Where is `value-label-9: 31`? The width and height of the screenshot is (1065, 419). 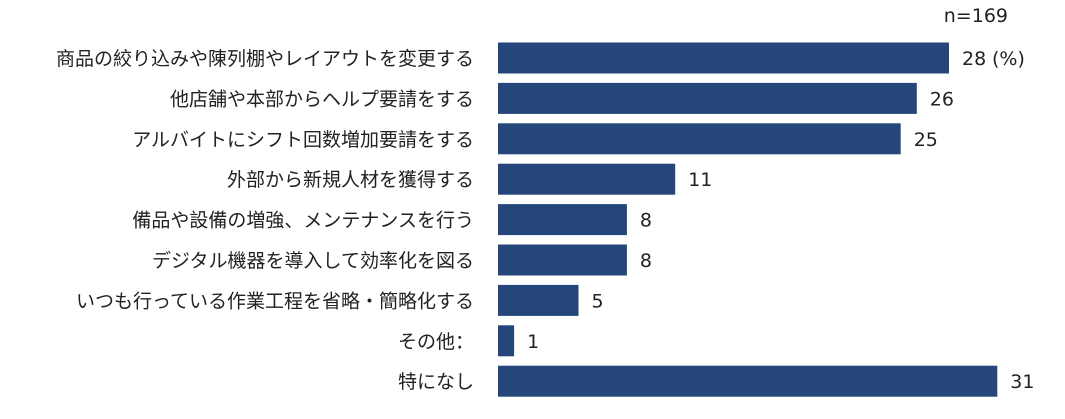 value-label-9: 31 is located at coordinates (1022, 382).